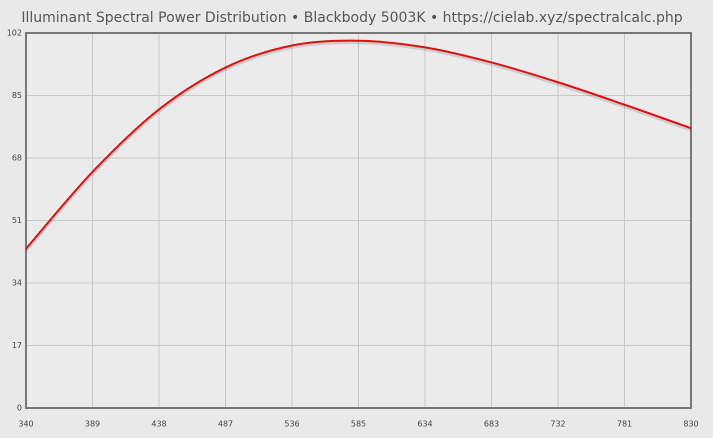 The height and width of the screenshot is (438, 713). I want to click on x-tick-label: 634, so click(424, 424).